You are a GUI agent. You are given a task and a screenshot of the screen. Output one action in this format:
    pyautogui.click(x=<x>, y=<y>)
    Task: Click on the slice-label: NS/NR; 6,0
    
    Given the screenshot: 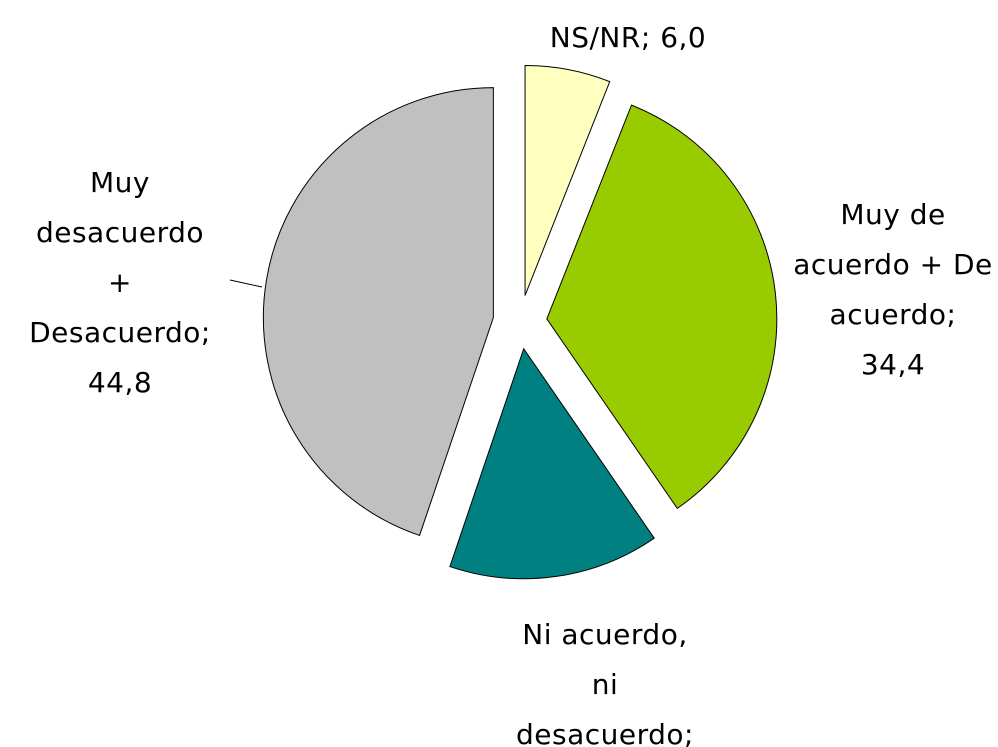 What is the action you would take?
    pyautogui.click(x=628, y=38)
    